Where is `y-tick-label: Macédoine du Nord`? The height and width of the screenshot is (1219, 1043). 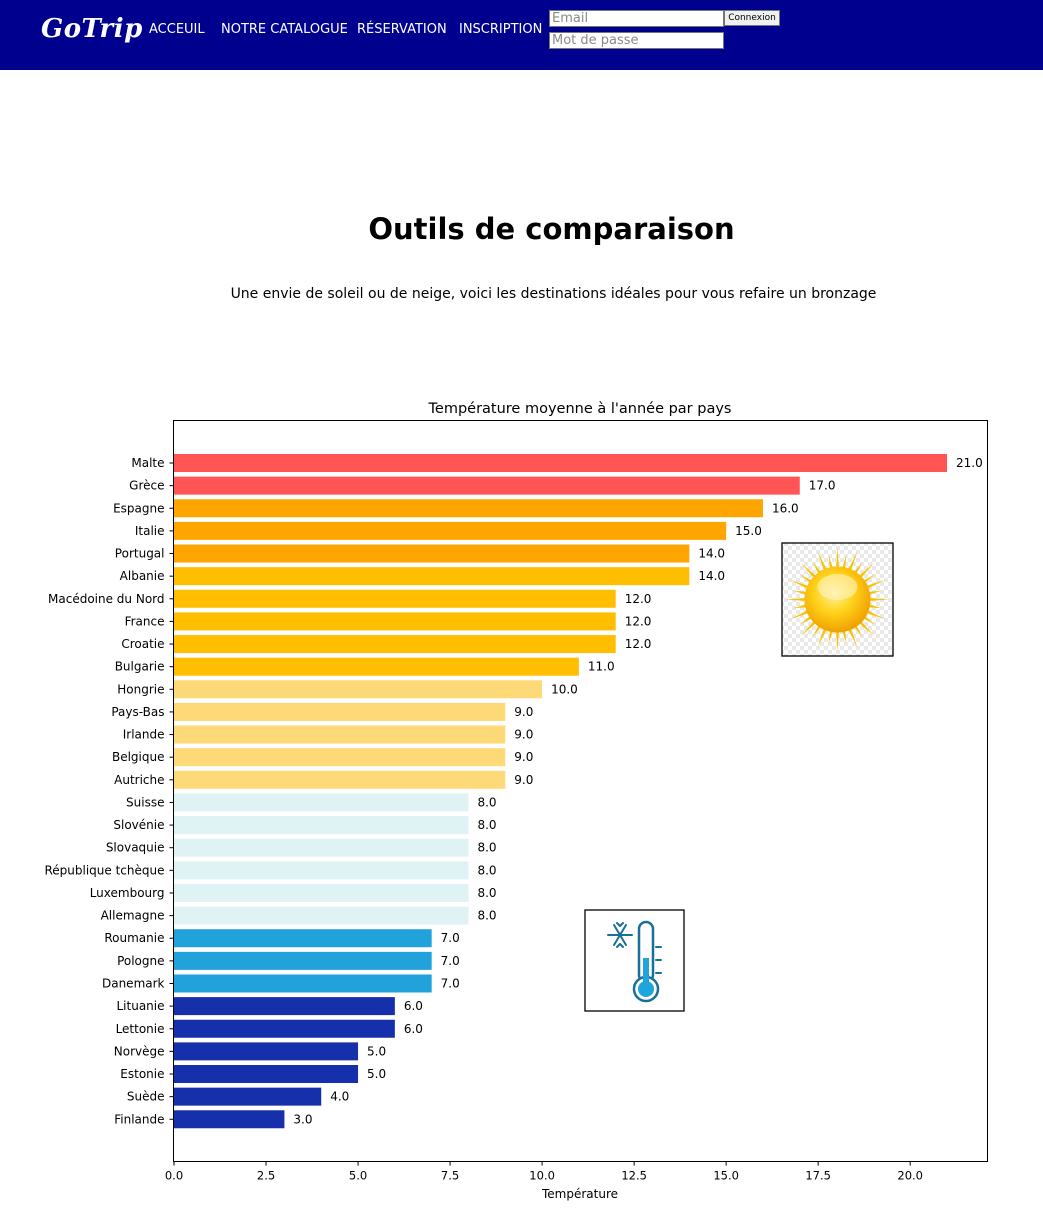
y-tick-label: Macédoine du Nord is located at coordinates (106, 599).